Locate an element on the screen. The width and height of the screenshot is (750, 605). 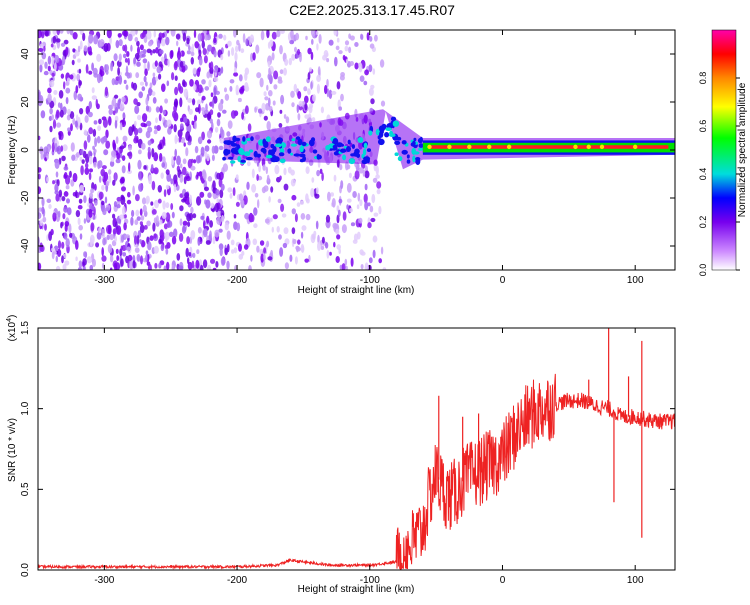
snr-scale-tail: ) is located at coordinates (12, 316).